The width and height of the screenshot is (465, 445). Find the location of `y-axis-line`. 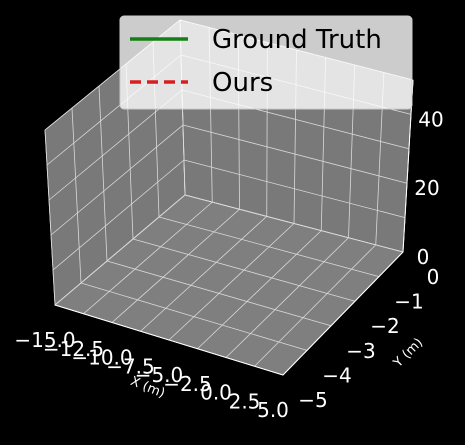

y-axis-line is located at coordinates (343, 313).